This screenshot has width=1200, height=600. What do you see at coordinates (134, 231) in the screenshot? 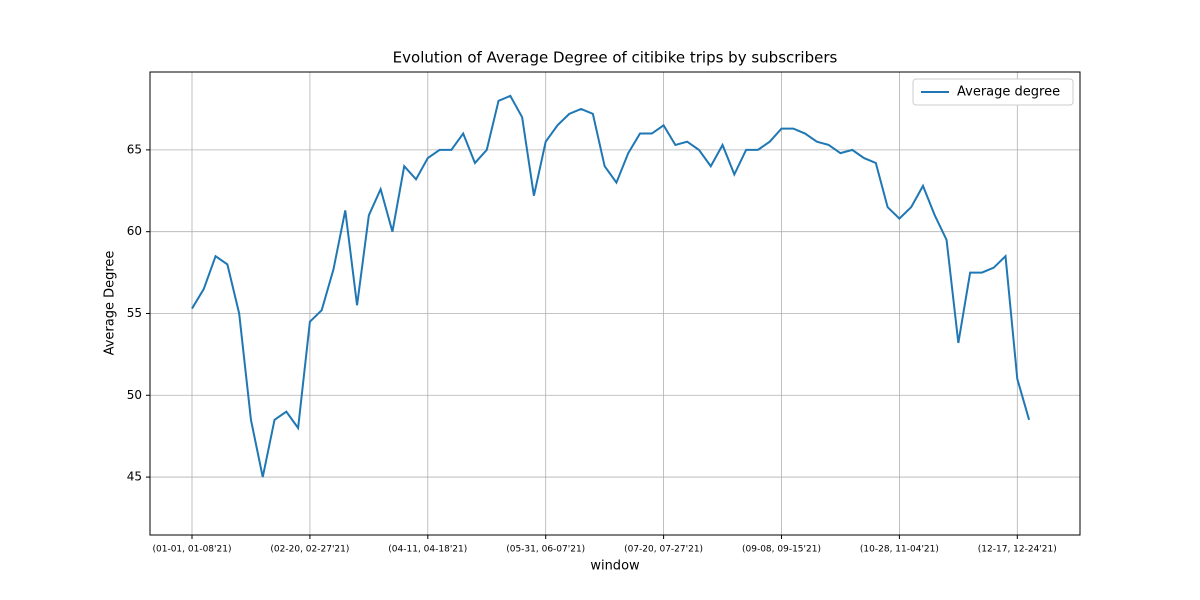
I see `y-tick-label: 60` at bounding box center [134, 231].